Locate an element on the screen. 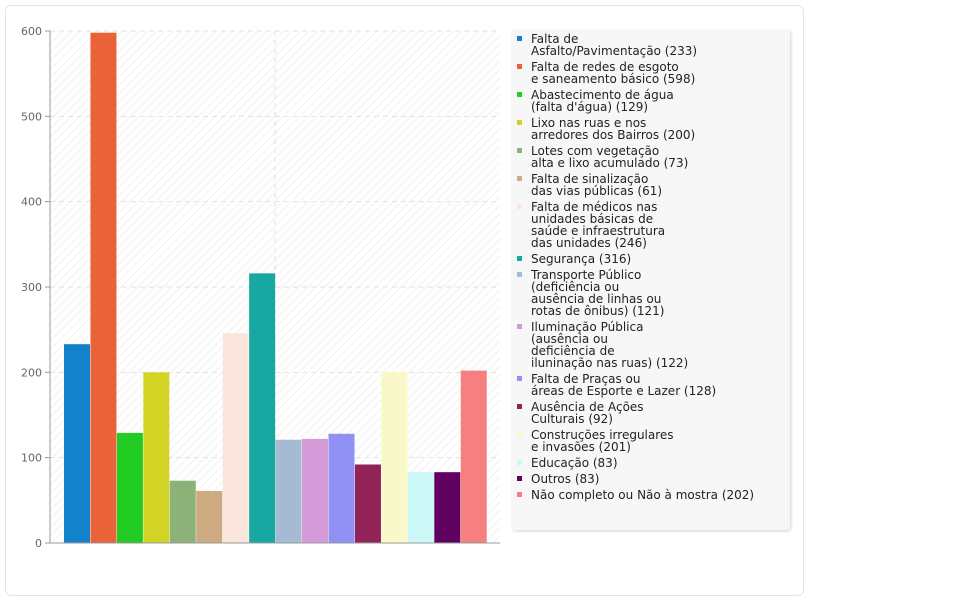  y-tick-label: 100 is located at coordinates (31, 458).